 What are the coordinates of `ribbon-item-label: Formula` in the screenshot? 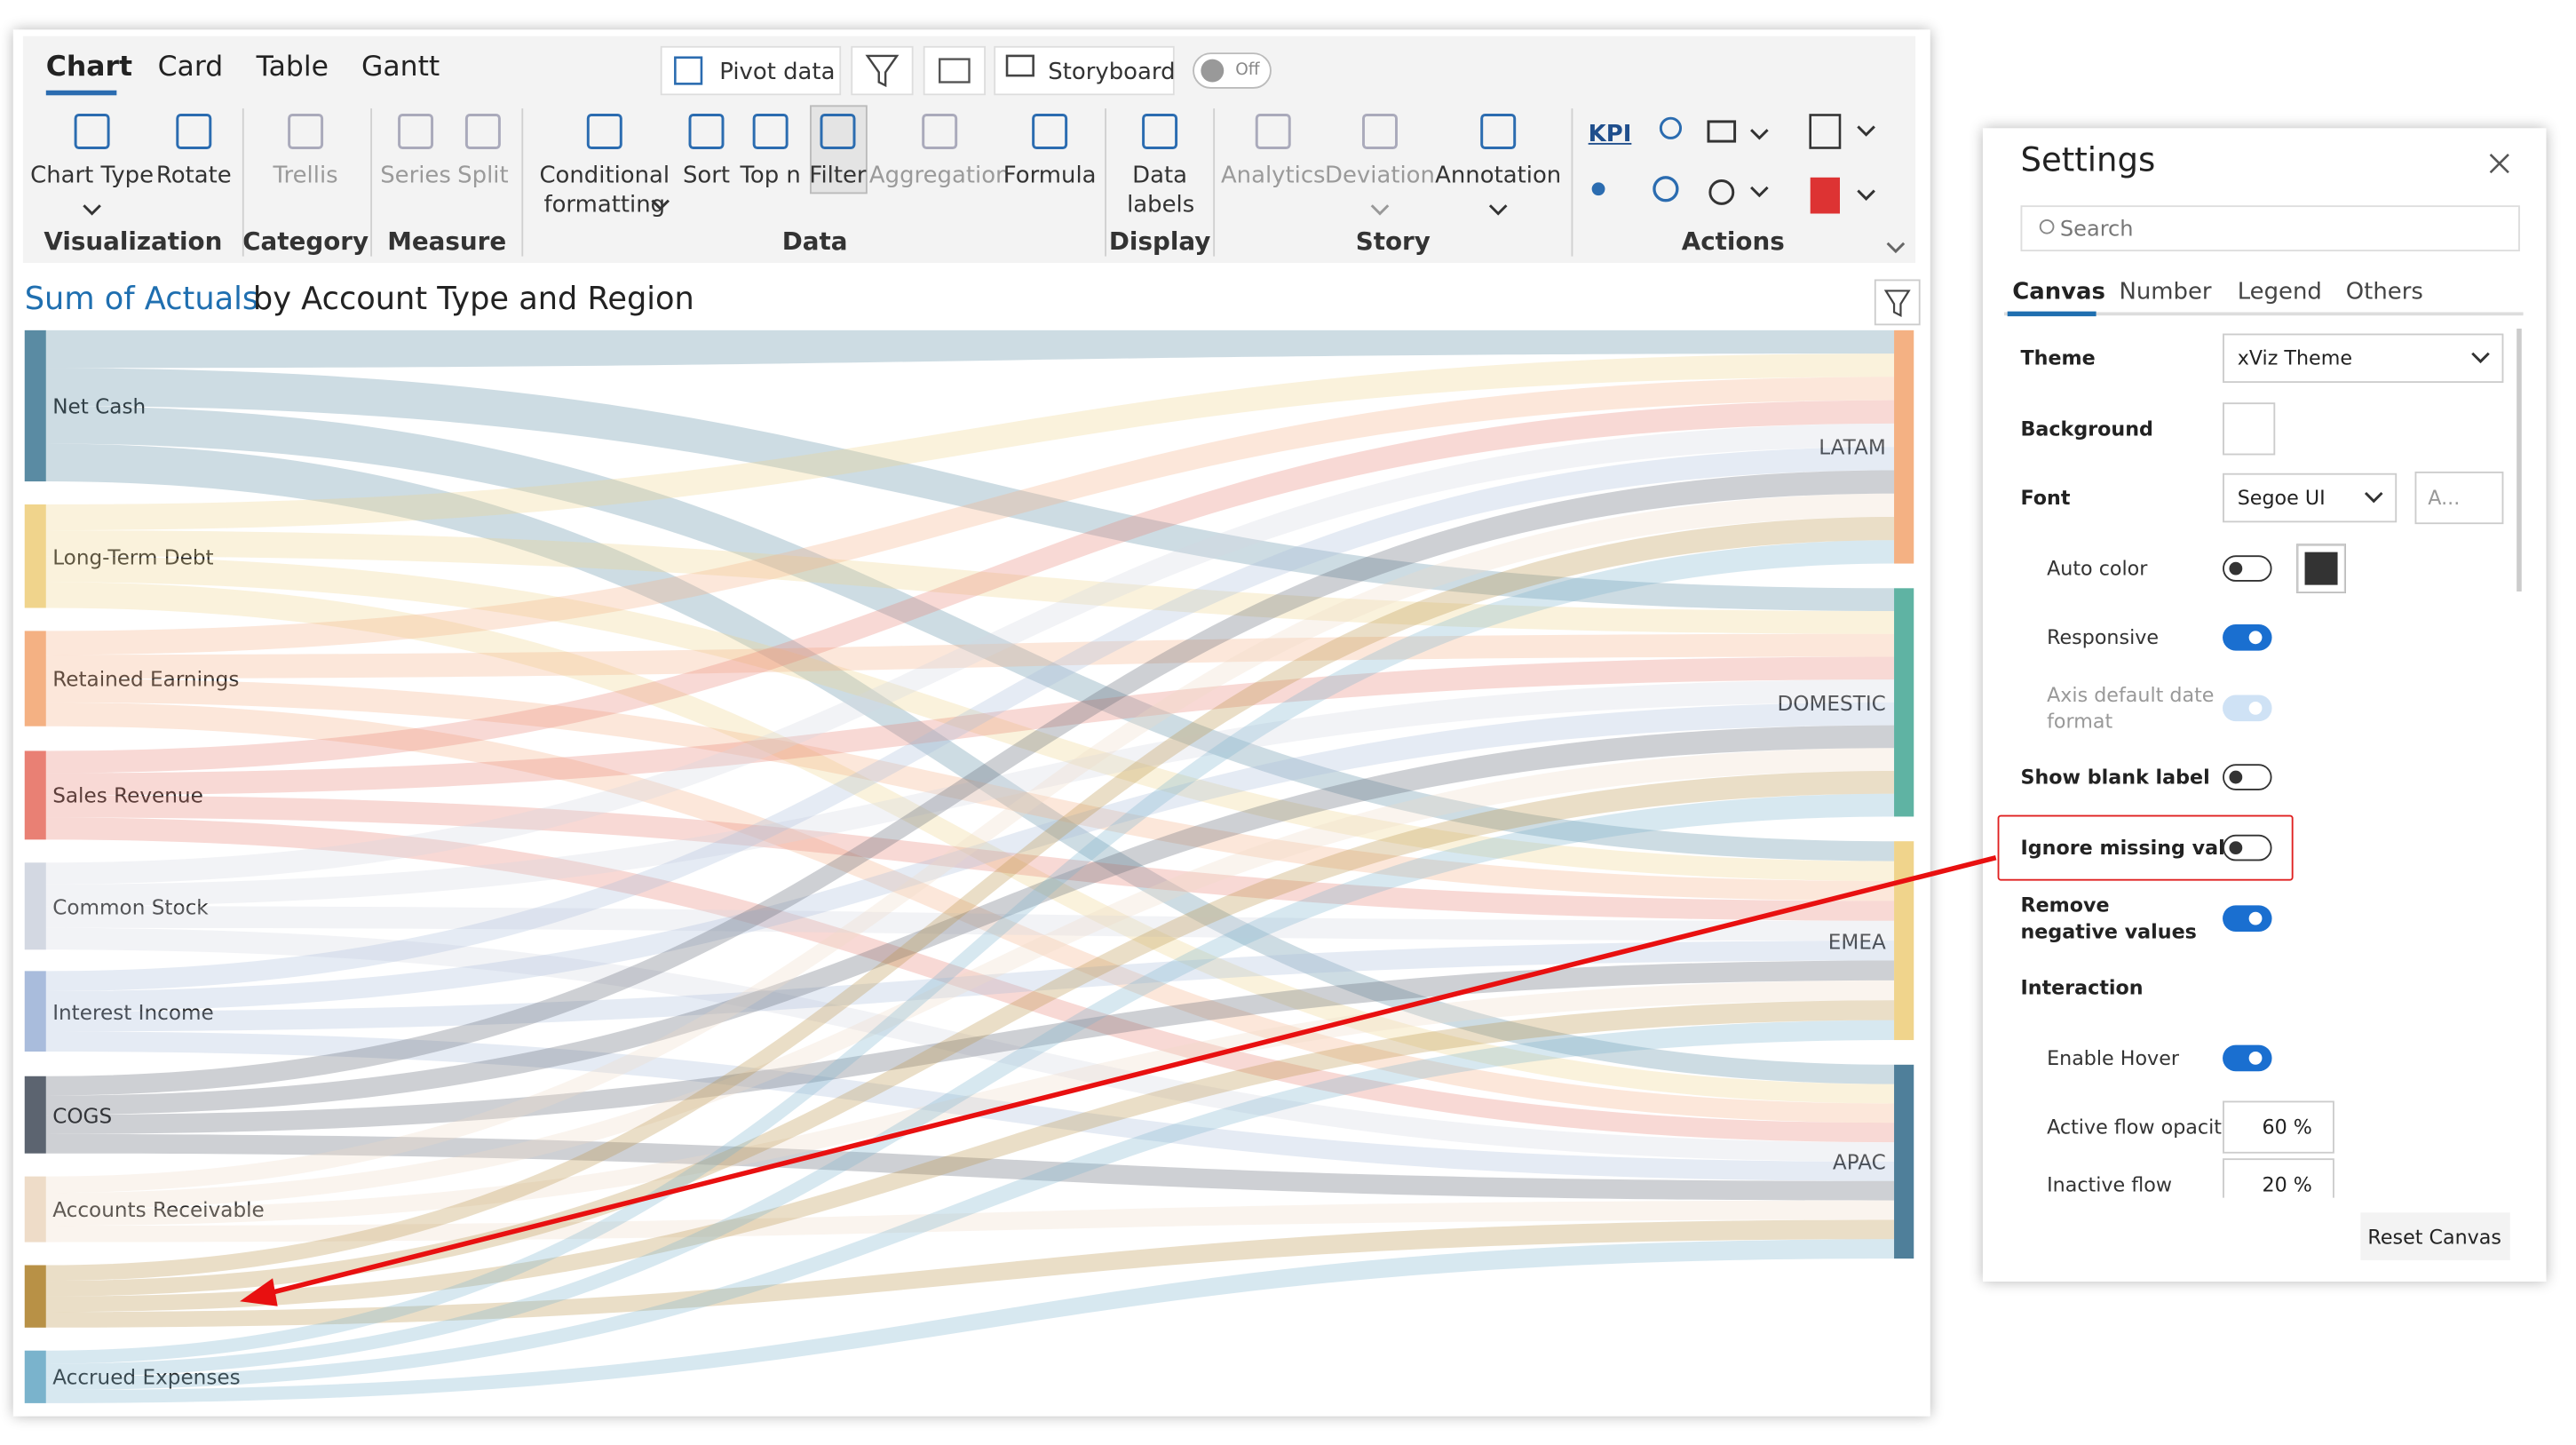 It's located at (1050, 176).